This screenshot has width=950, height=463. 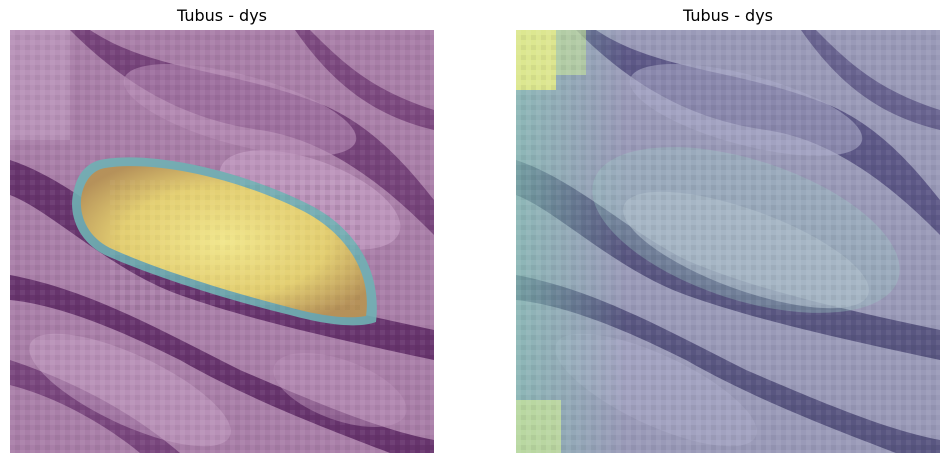 What do you see at coordinates (222, 15) in the screenshot?
I see `panel-title-left: Tubus - dys` at bounding box center [222, 15].